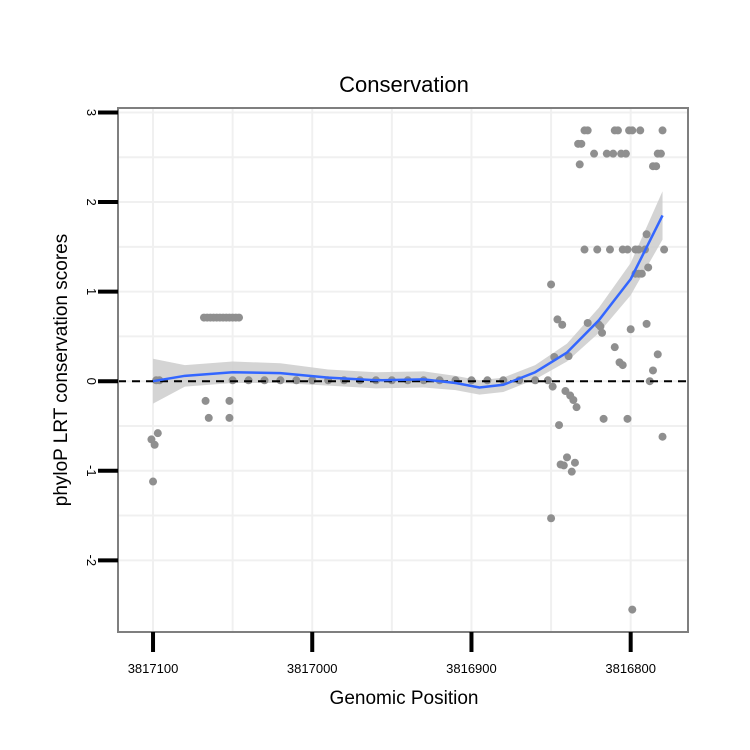 The height and width of the screenshot is (750, 750). I want to click on y-tick-label: -2, so click(91, 561).